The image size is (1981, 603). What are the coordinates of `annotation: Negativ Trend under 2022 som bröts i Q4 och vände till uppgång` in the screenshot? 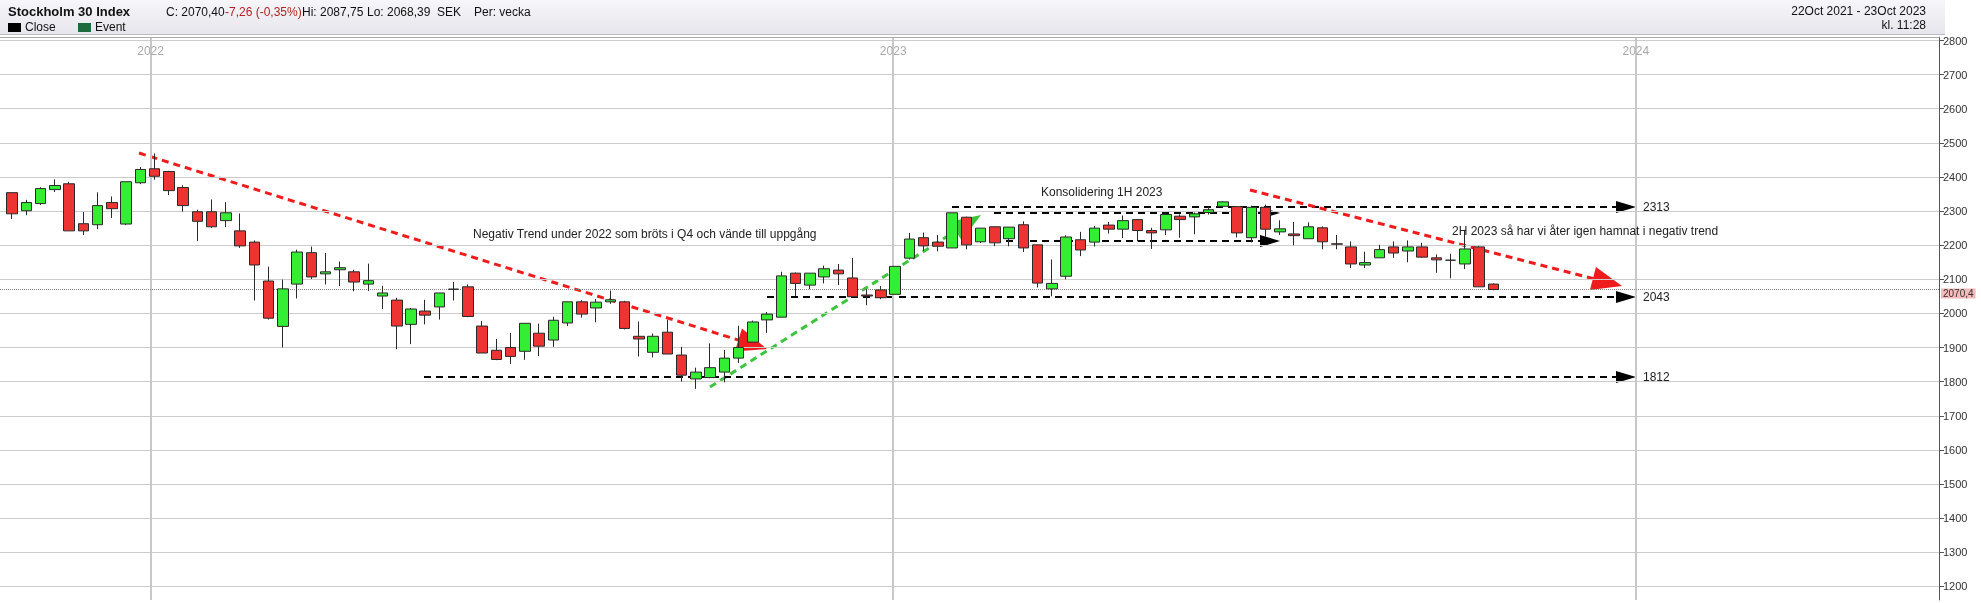 It's located at (645, 234).